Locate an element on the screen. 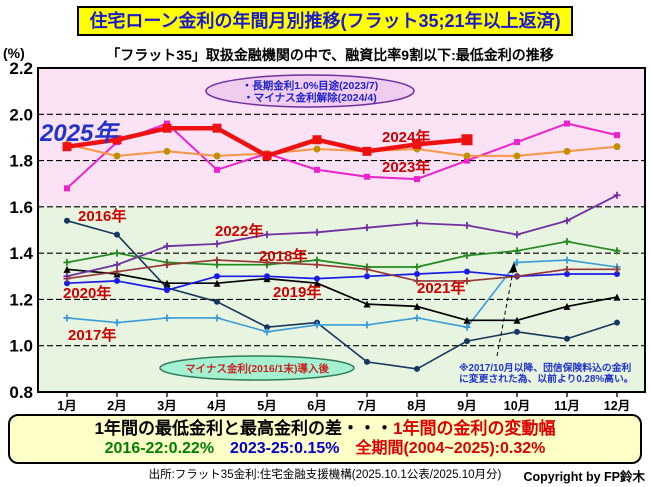 This screenshot has height=487, width=650. x-tick-label: 2月 is located at coordinates (116, 406).